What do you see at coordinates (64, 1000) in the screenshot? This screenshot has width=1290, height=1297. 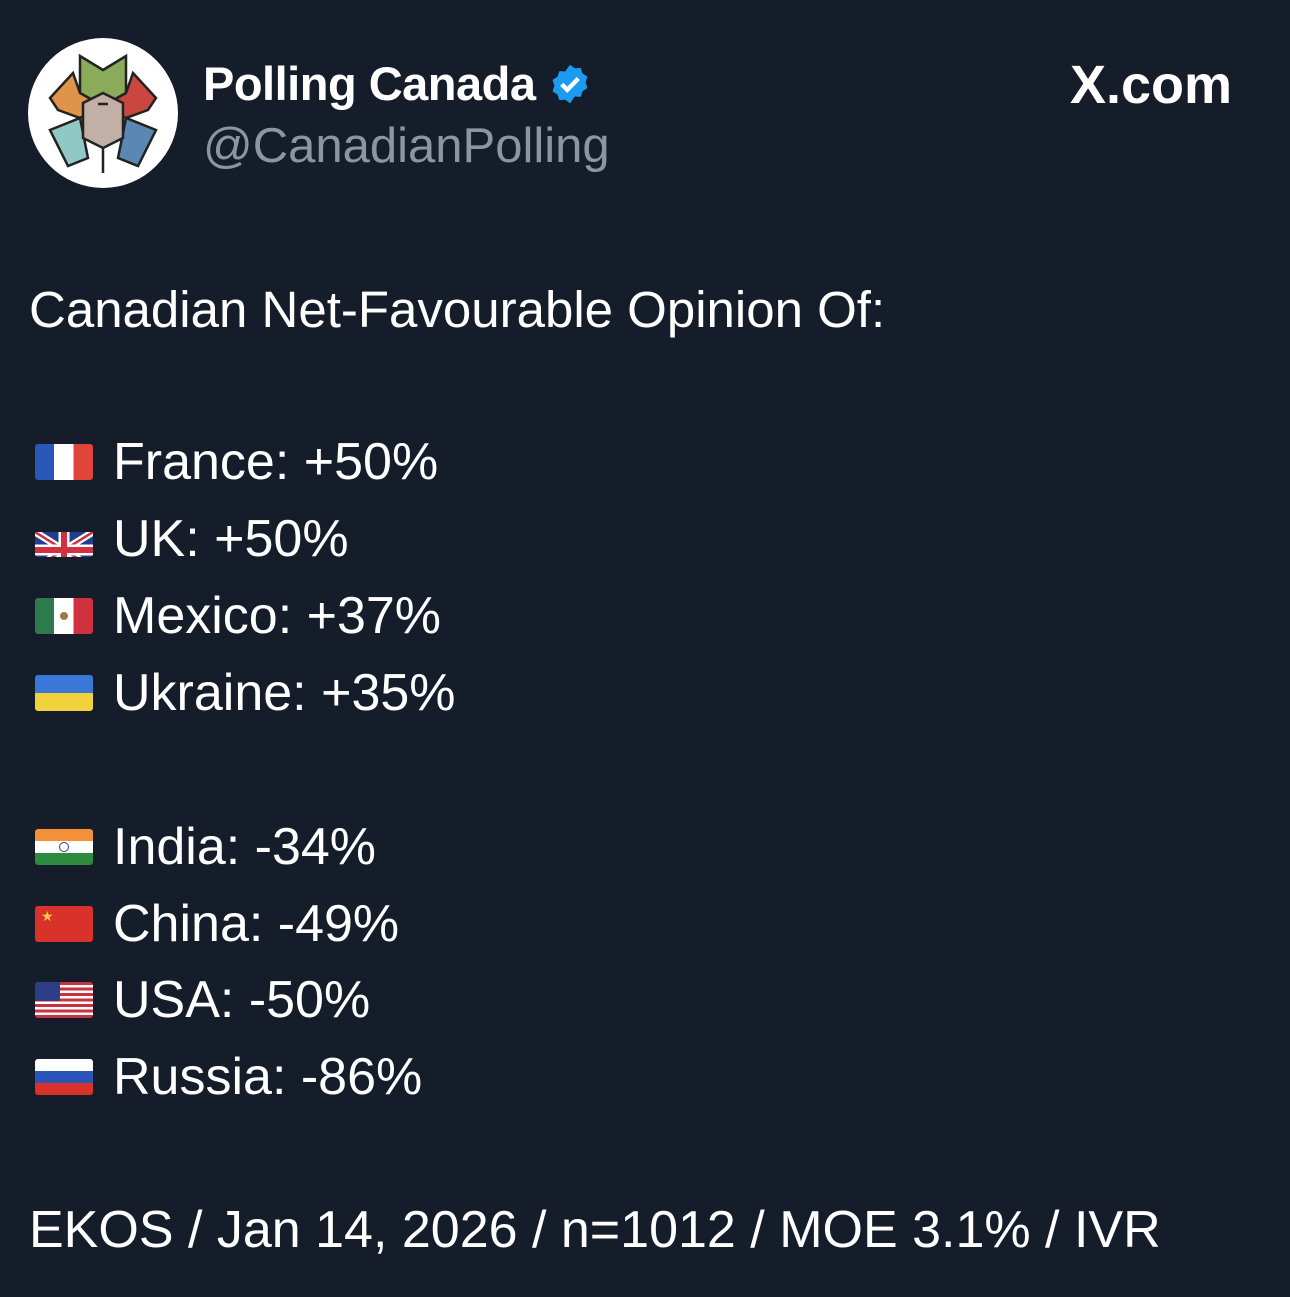 I see `usa-flag-icon` at bounding box center [64, 1000].